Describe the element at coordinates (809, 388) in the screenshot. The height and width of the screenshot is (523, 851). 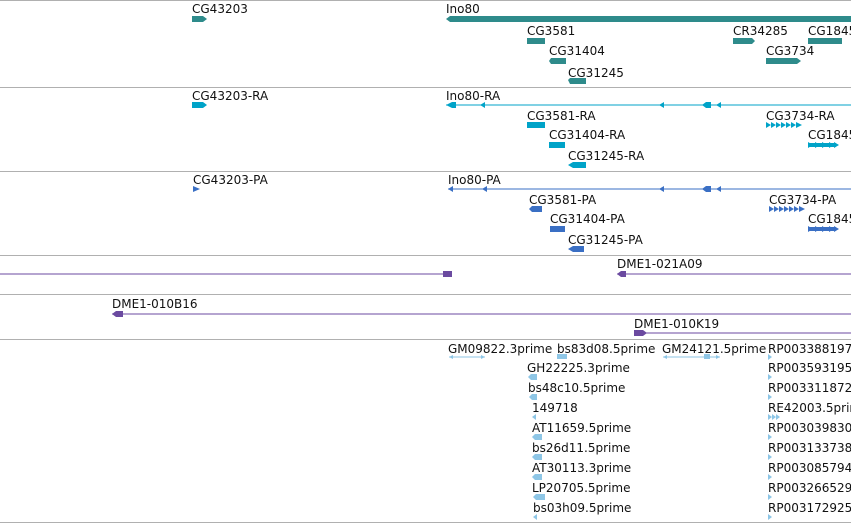
I see `est-label: RP003311872` at that location.